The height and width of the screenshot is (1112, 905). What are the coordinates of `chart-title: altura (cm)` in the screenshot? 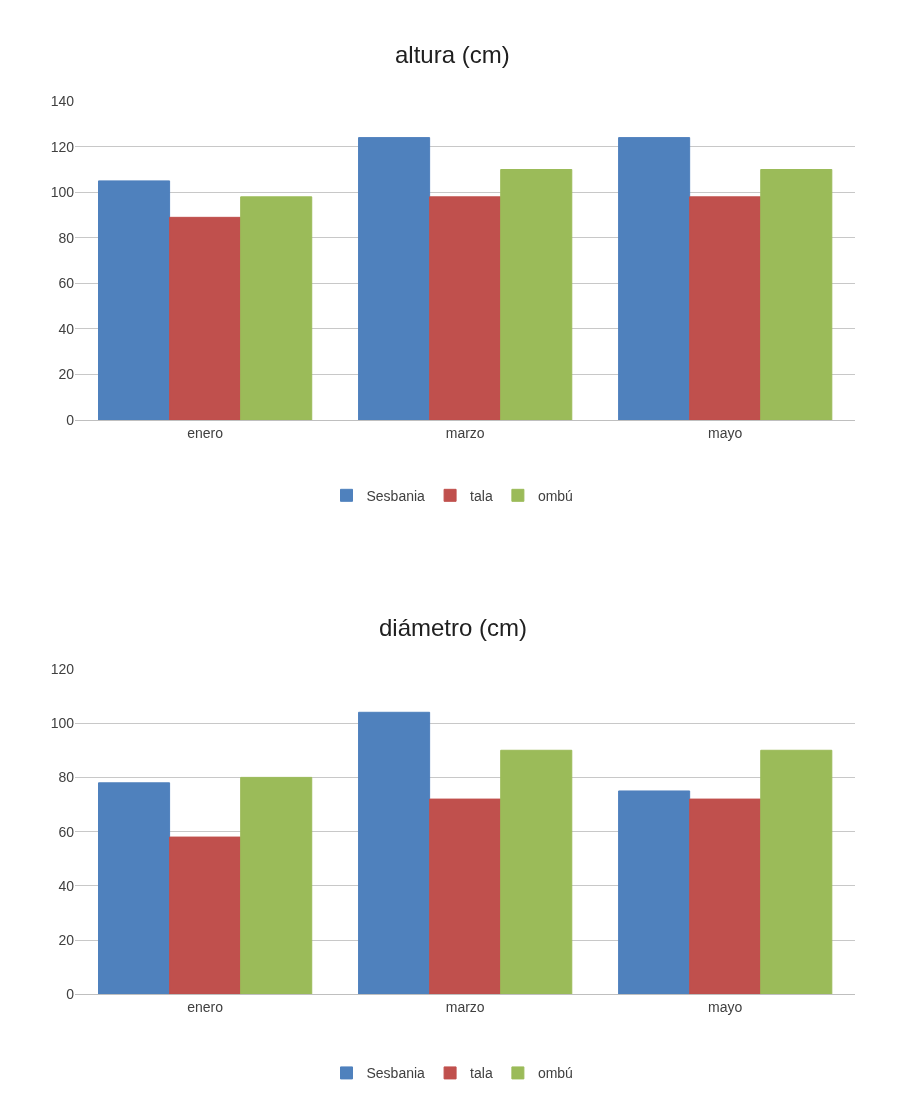 It's located at (452, 54).